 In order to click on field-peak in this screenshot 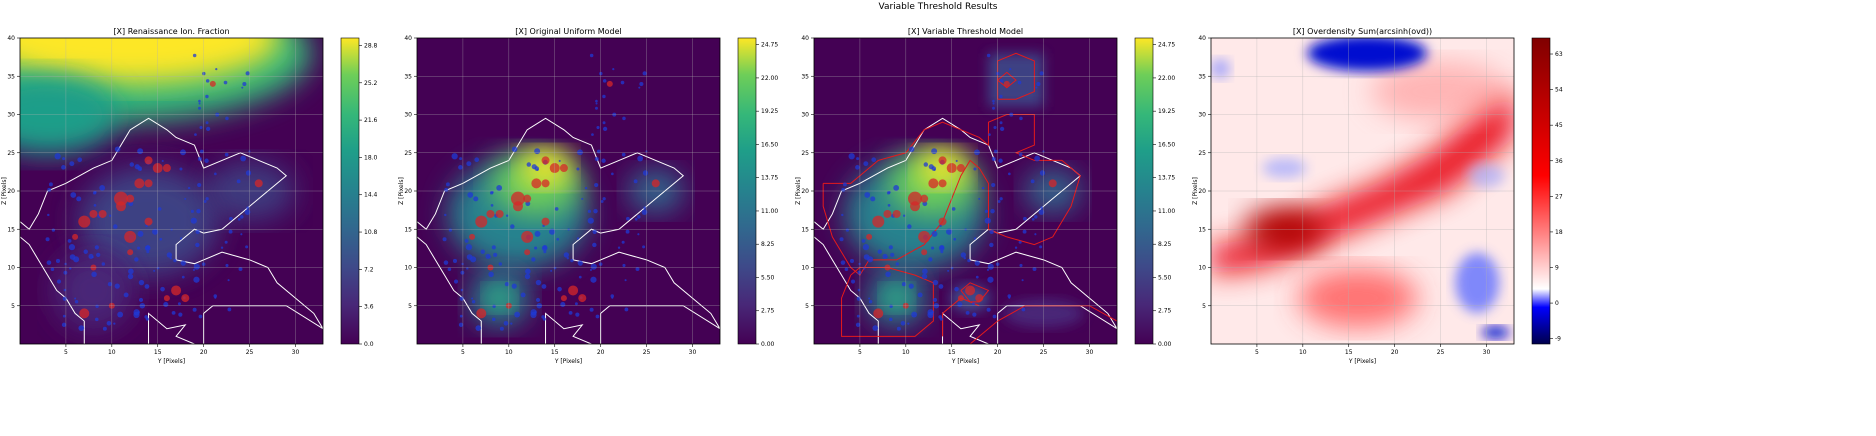, I will do `click(150, 60)`.